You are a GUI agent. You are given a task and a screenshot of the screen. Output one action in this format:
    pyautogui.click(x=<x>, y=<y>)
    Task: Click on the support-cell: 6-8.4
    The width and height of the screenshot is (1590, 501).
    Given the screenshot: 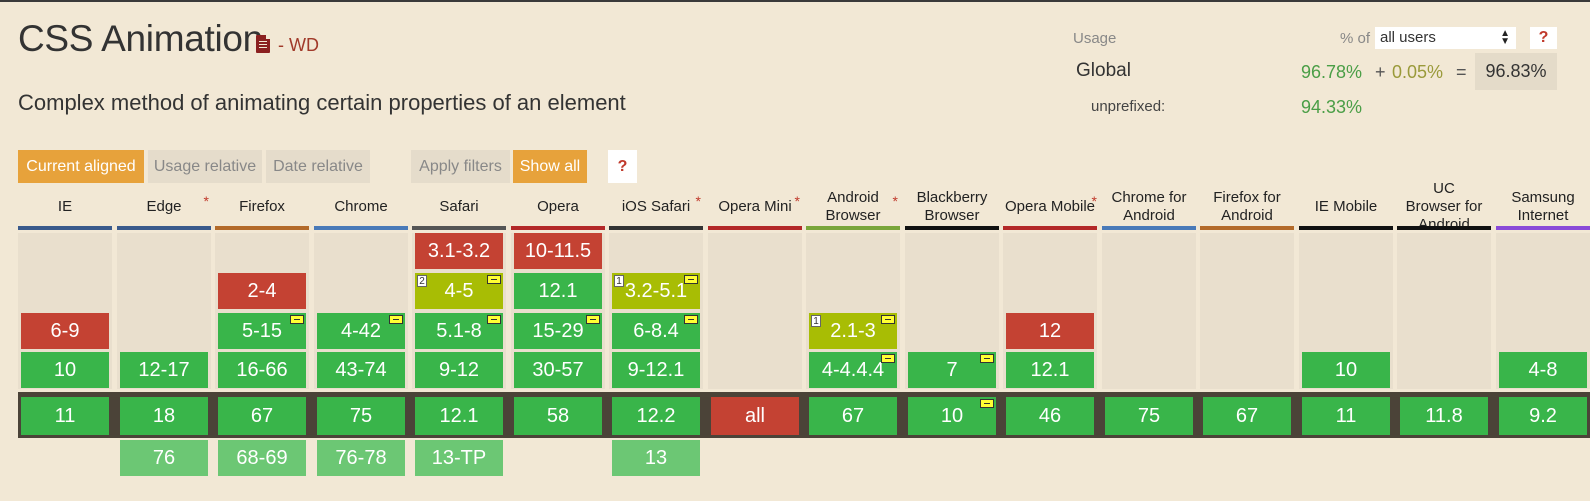 What is the action you would take?
    pyautogui.click(x=656, y=331)
    